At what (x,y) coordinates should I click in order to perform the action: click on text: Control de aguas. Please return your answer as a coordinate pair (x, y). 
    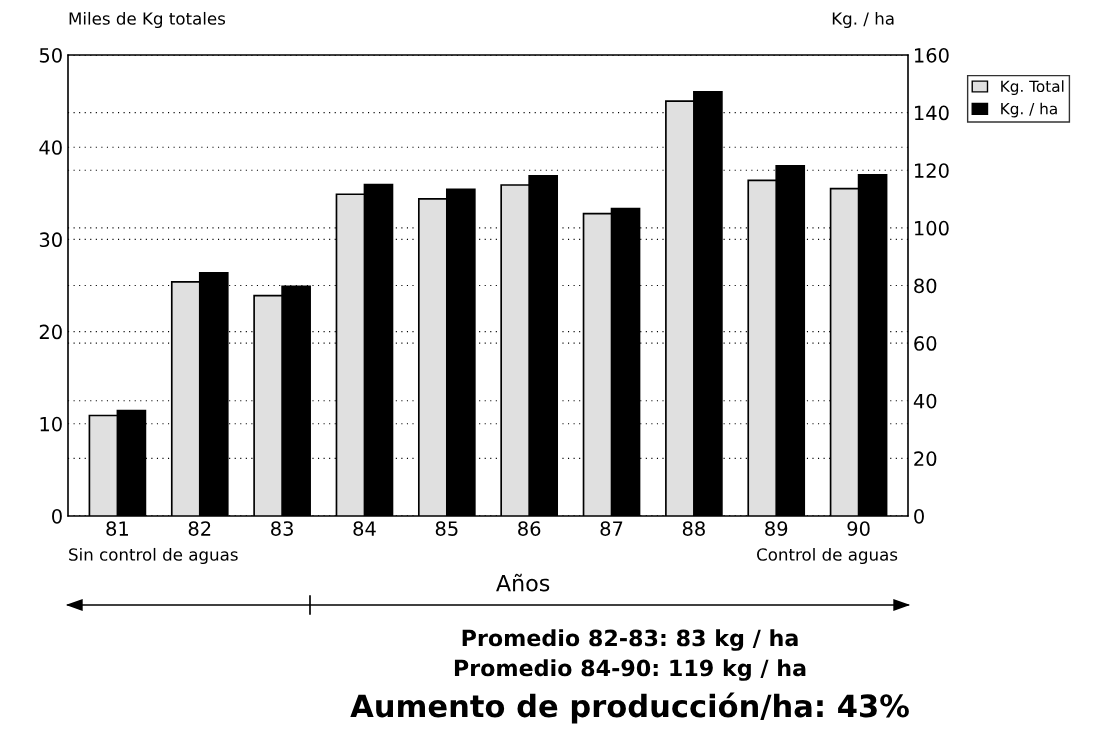
    Looking at the image, I should click on (827, 556).